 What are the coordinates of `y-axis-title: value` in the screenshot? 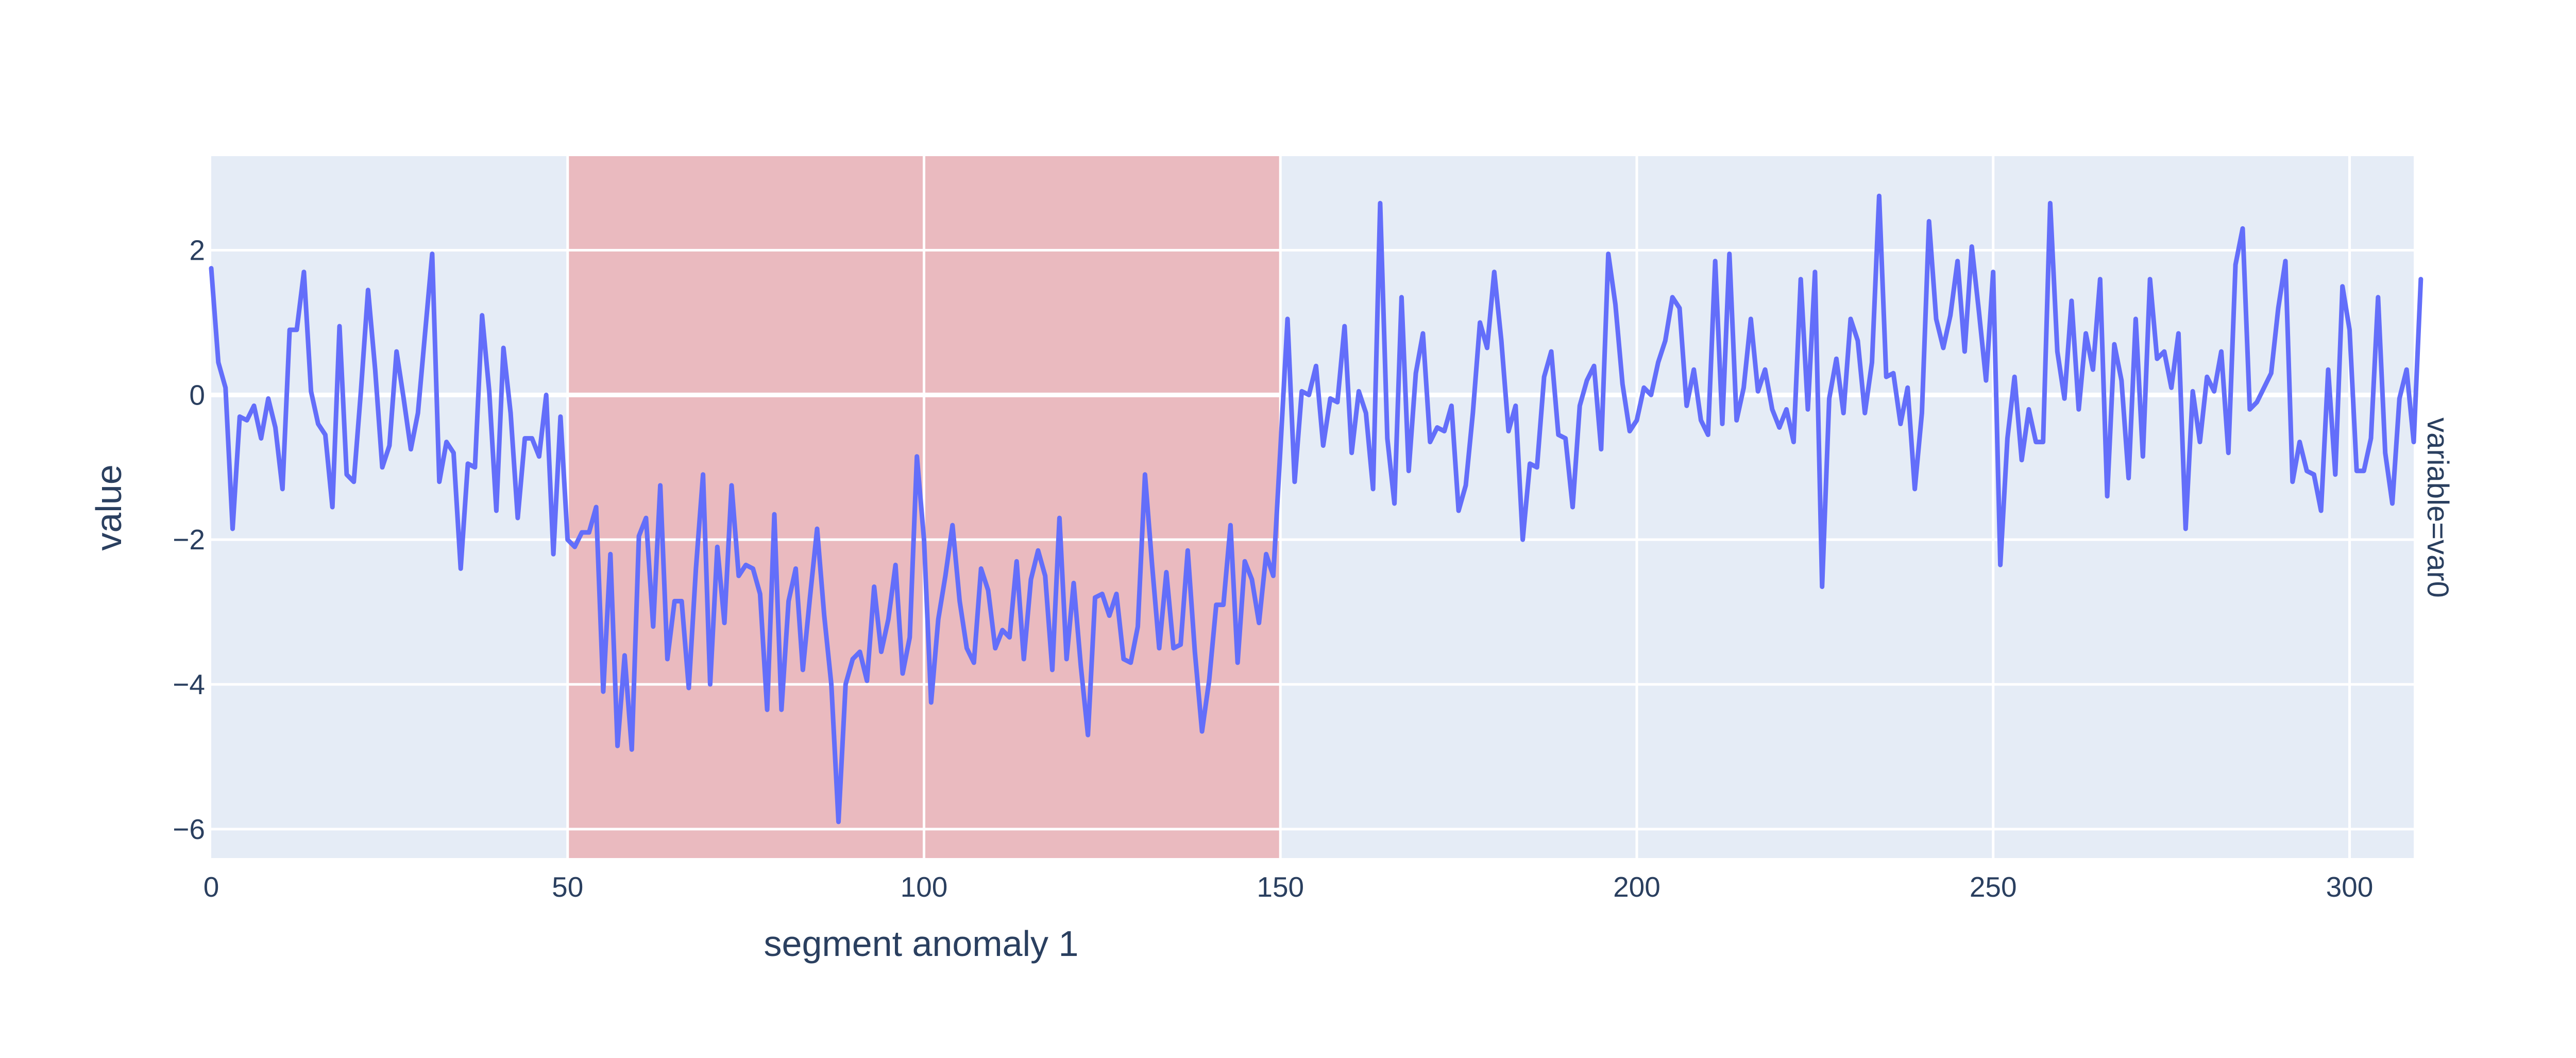 It's located at (109, 507).